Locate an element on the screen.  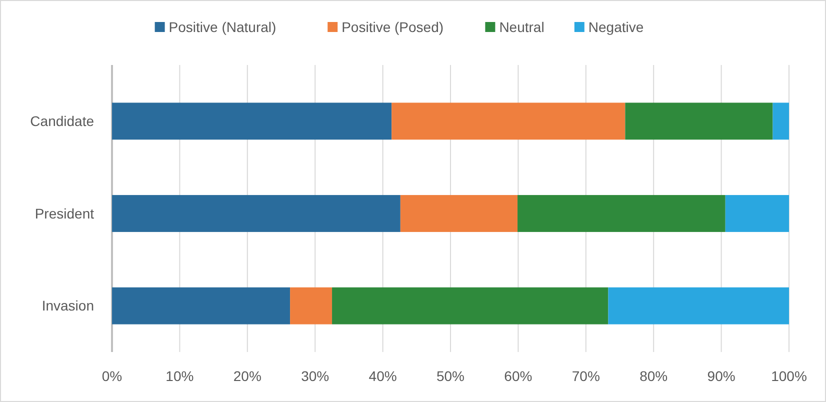
legend-label: Negative is located at coordinates (616, 27).